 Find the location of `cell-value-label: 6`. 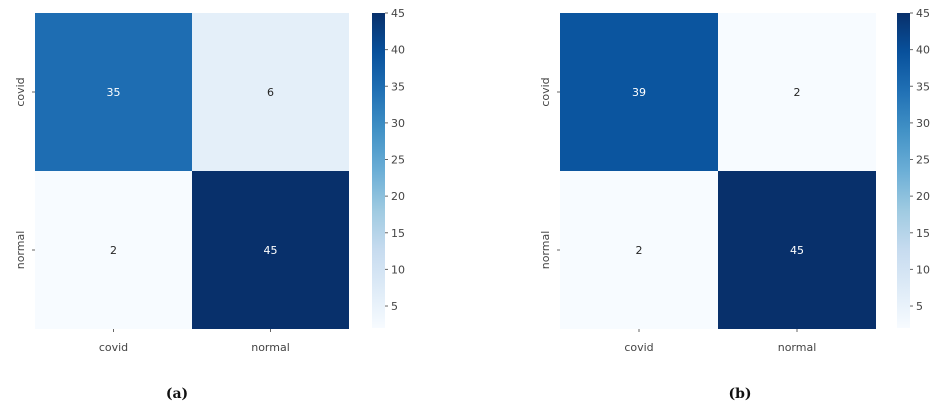

cell-value-label: 6 is located at coordinates (270, 92).